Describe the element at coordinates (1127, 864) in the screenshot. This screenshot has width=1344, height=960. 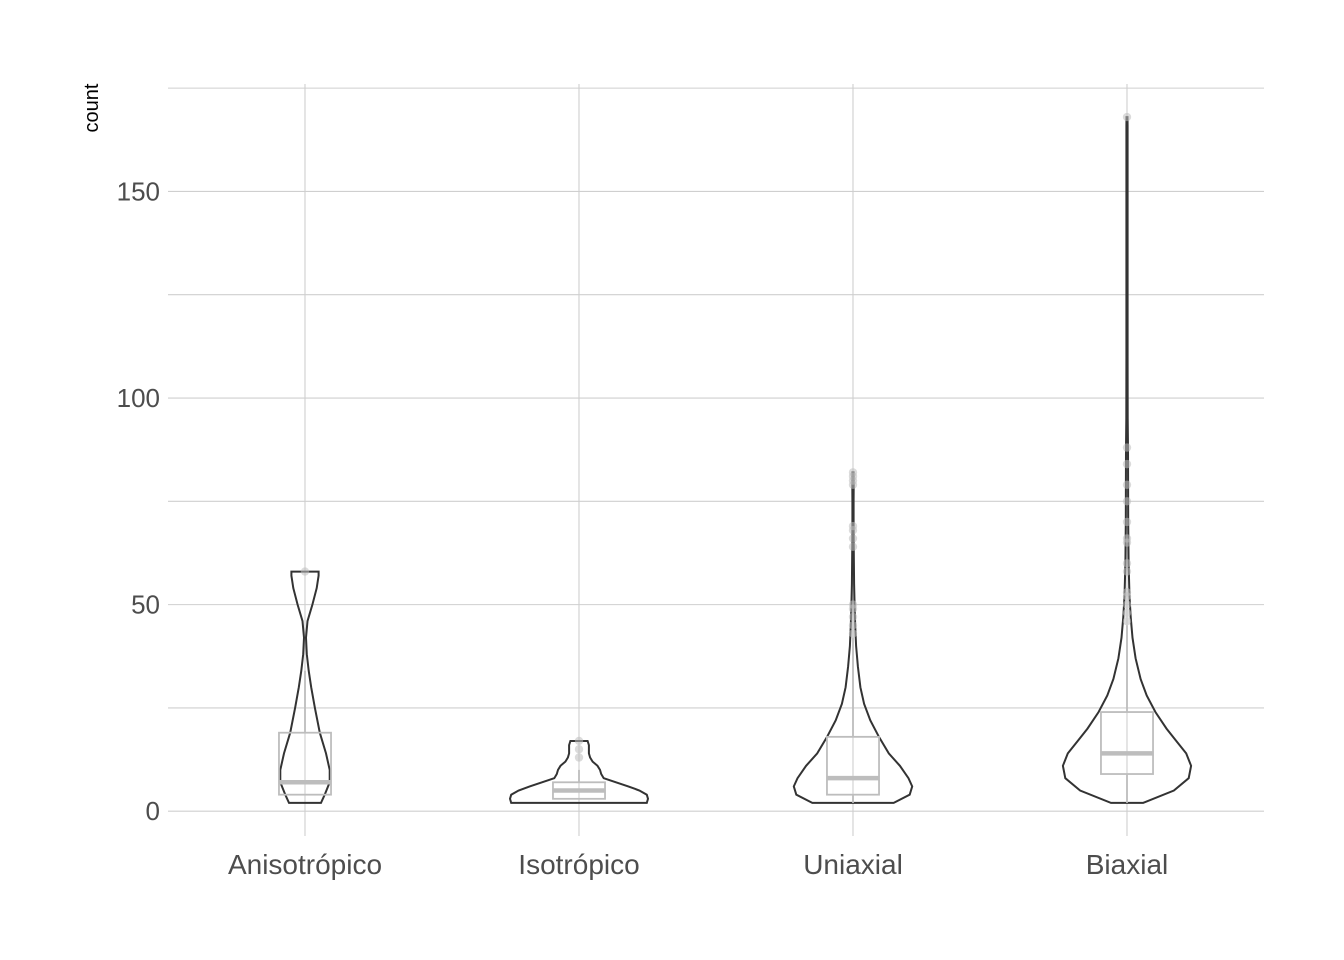
I see `x-tick-label: Biaxial` at that location.